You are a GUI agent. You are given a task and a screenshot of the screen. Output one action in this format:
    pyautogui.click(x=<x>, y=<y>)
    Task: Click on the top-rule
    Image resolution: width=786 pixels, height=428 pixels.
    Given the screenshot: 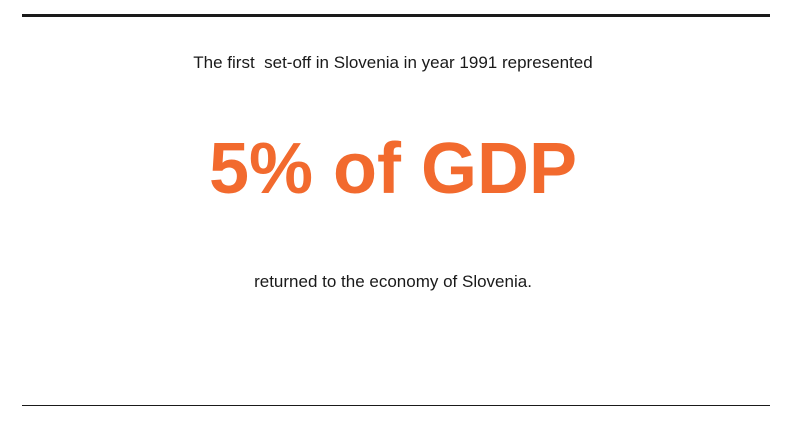 What is the action you would take?
    pyautogui.click(x=396, y=15)
    